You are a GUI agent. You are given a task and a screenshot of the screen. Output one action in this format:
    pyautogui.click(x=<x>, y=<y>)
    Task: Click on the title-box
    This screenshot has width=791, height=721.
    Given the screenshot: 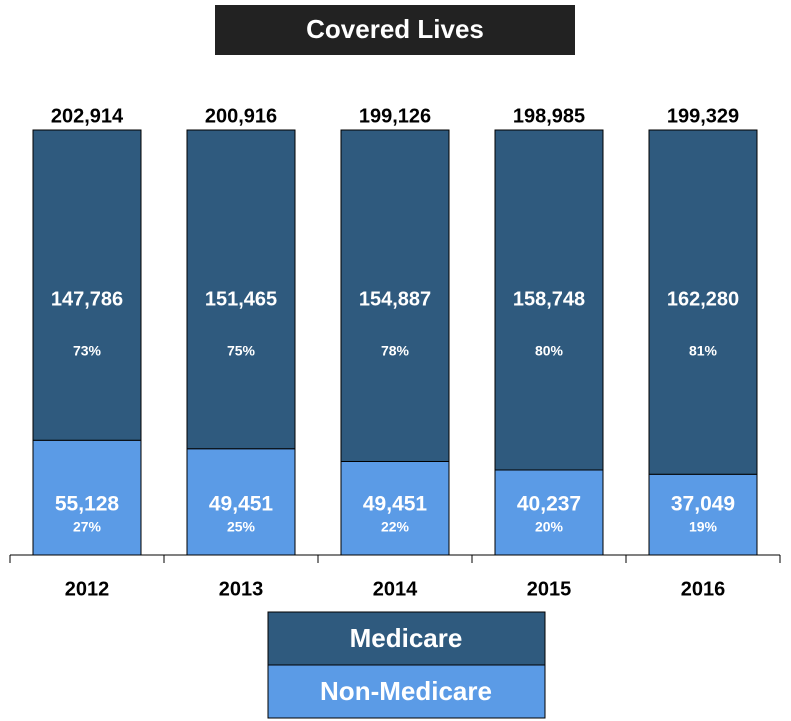 What is the action you would take?
    pyautogui.click(x=395, y=30)
    